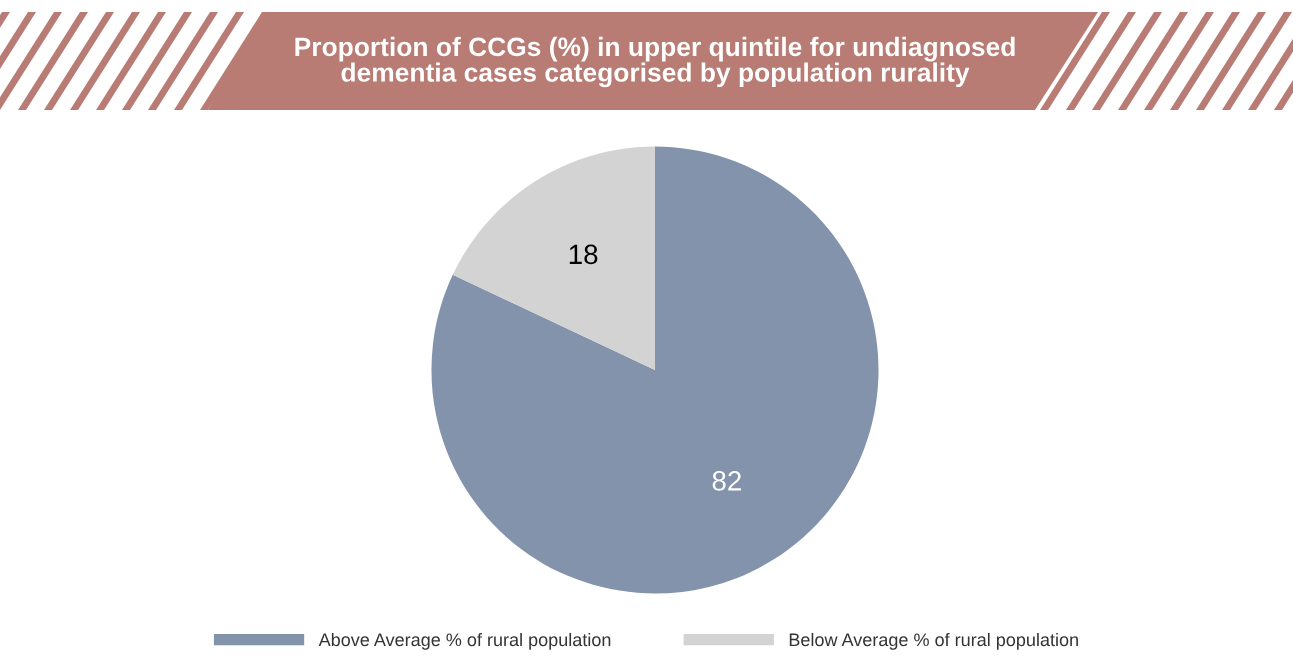 This screenshot has height=666, width=1293. Describe the element at coordinates (655, 62) in the screenshot. I see `chart-title: Proportion of CCGs (%) in upper quintile for undiagnosed dementia cases categorised by population rurality` at that location.